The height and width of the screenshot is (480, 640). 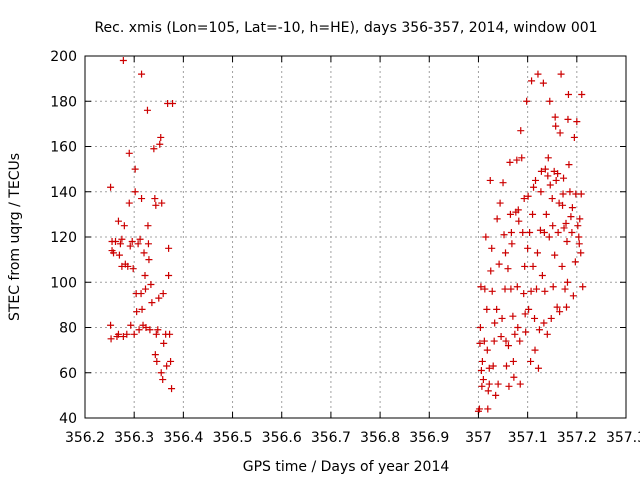 I want to click on x-tick-label: 356.3, so click(x=134, y=438).